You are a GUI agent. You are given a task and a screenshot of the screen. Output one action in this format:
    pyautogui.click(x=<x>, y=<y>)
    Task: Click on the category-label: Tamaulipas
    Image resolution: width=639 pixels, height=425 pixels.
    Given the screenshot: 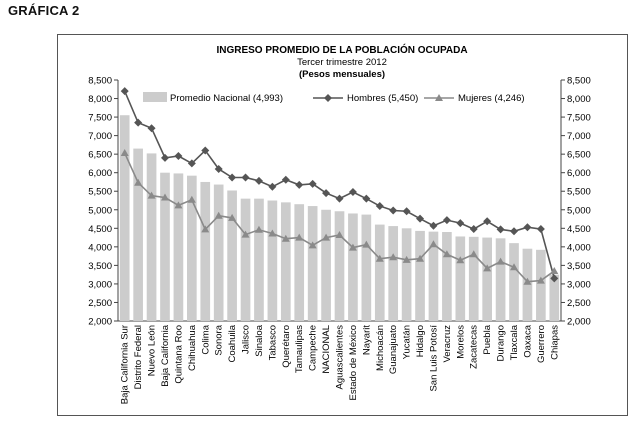 What is the action you would take?
    pyautogui.click(x=299, y=349)
    